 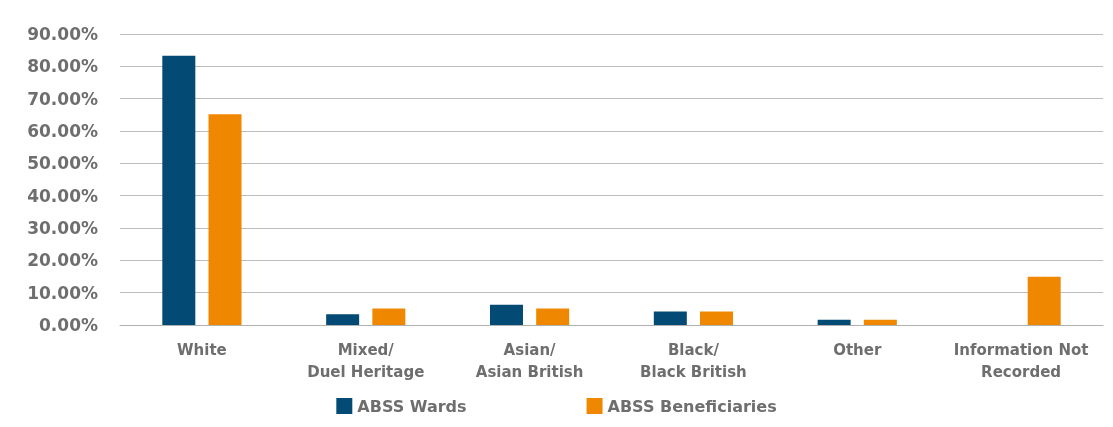 I want to click on y-tick-label: 80.00%, so click(x=62, y=66).